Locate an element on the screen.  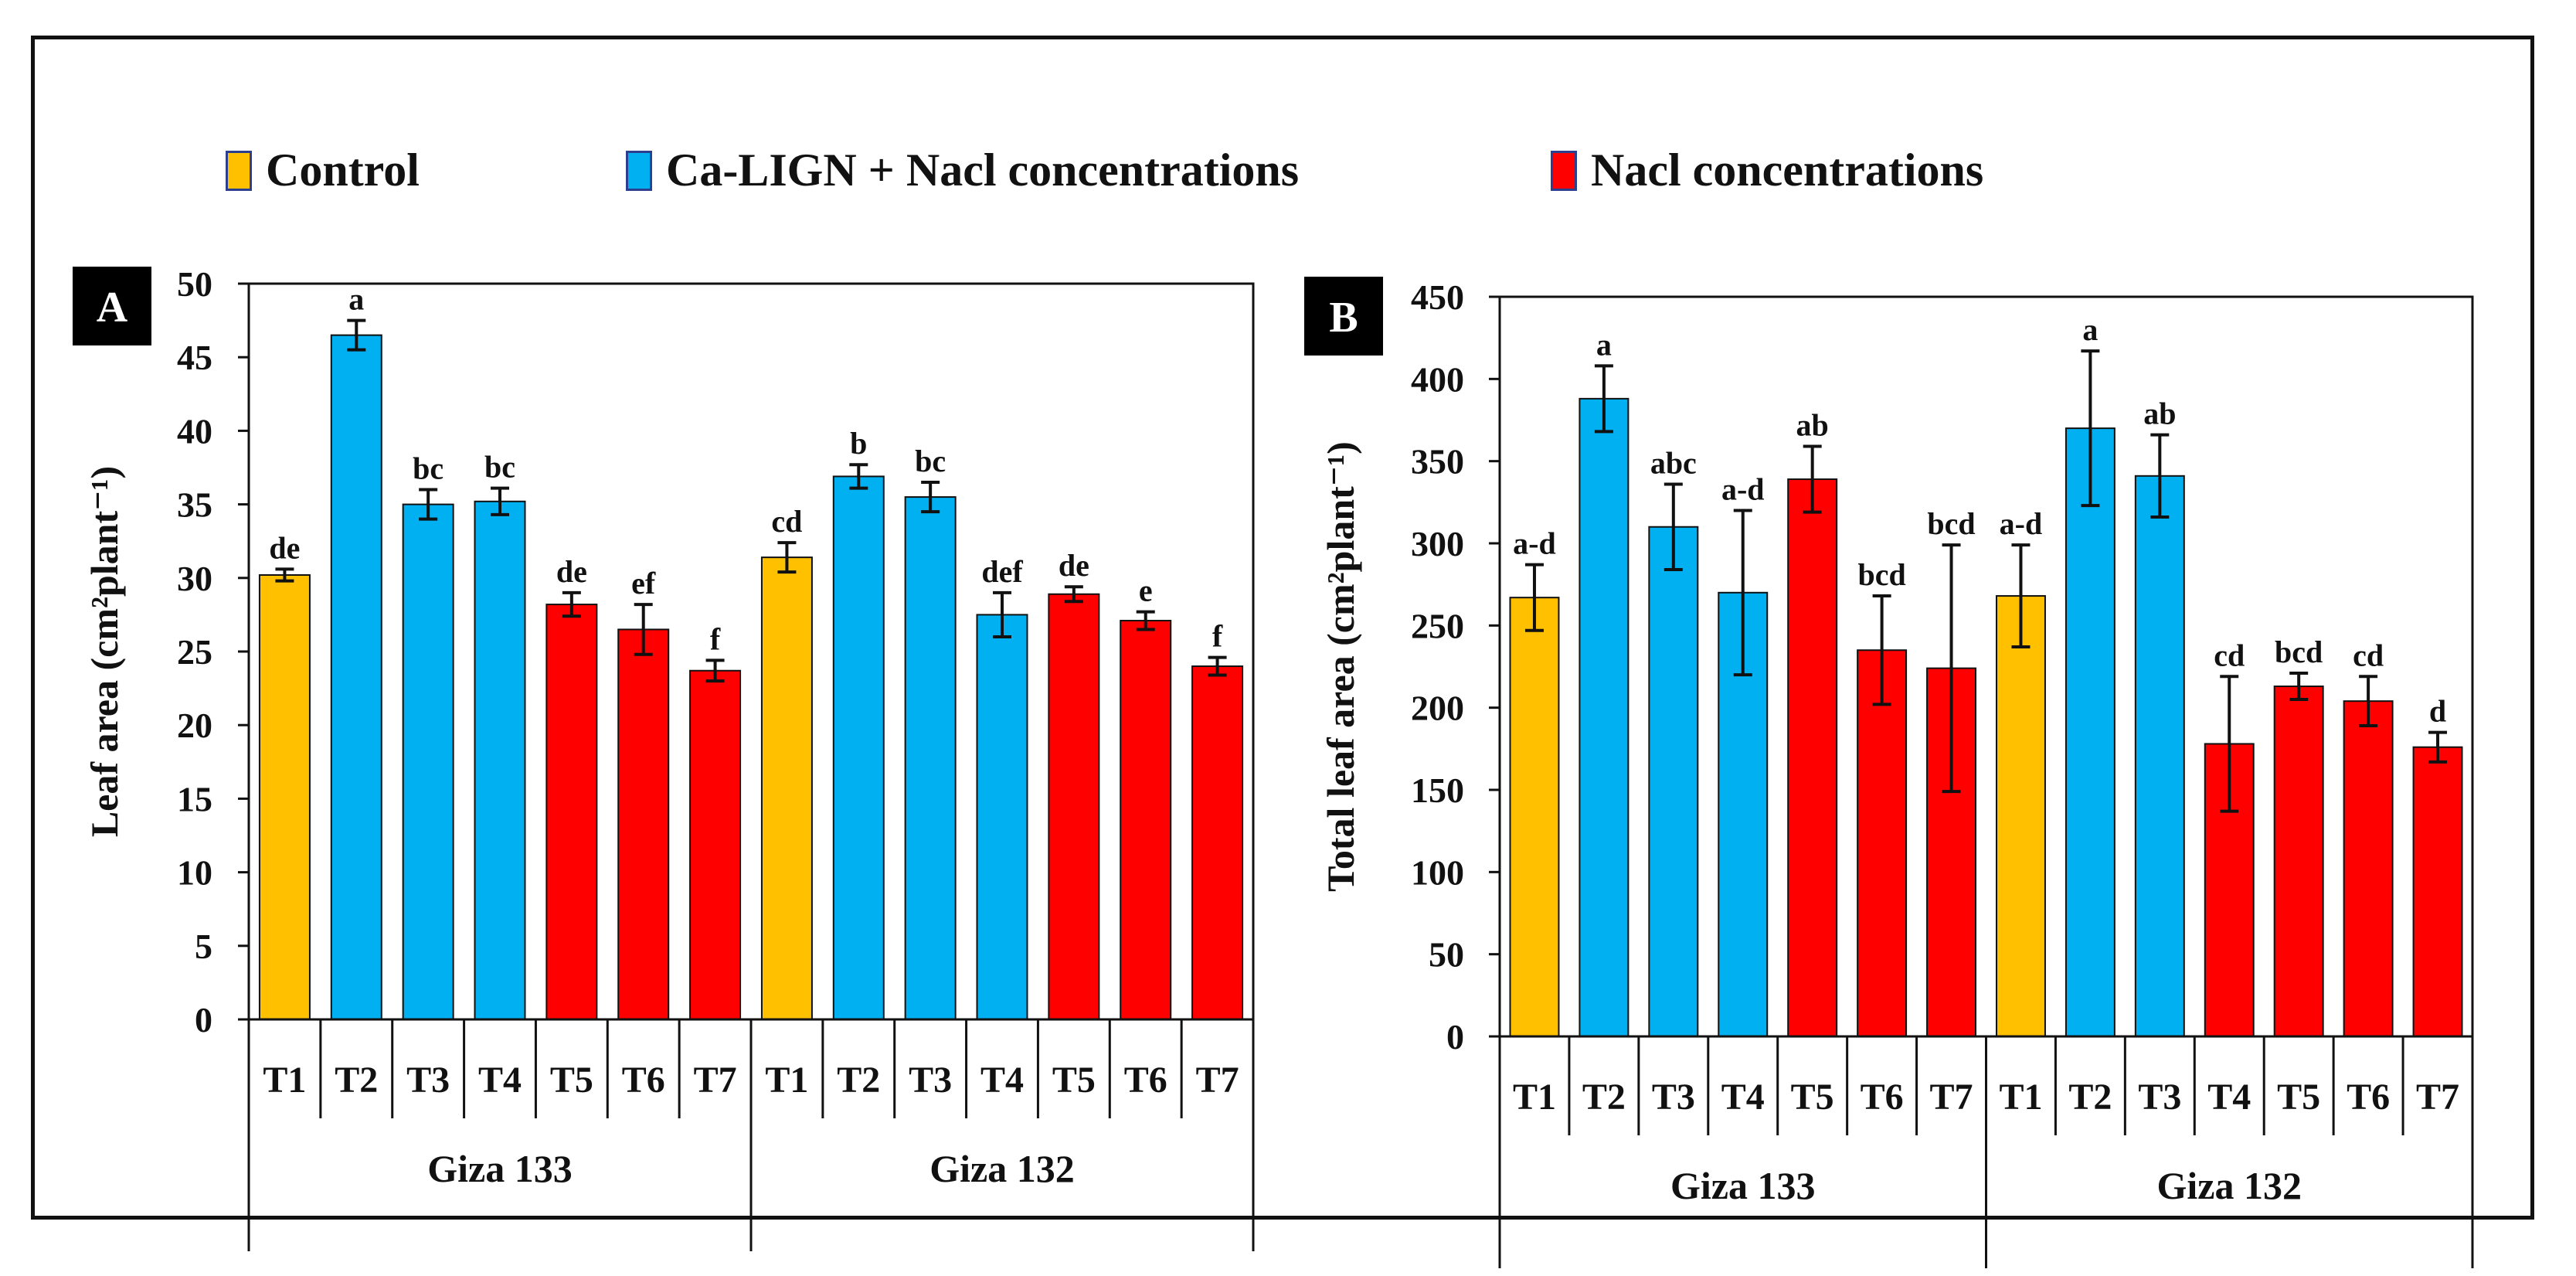
y-tick-label: 250 is located at coordinates (1437, 625).